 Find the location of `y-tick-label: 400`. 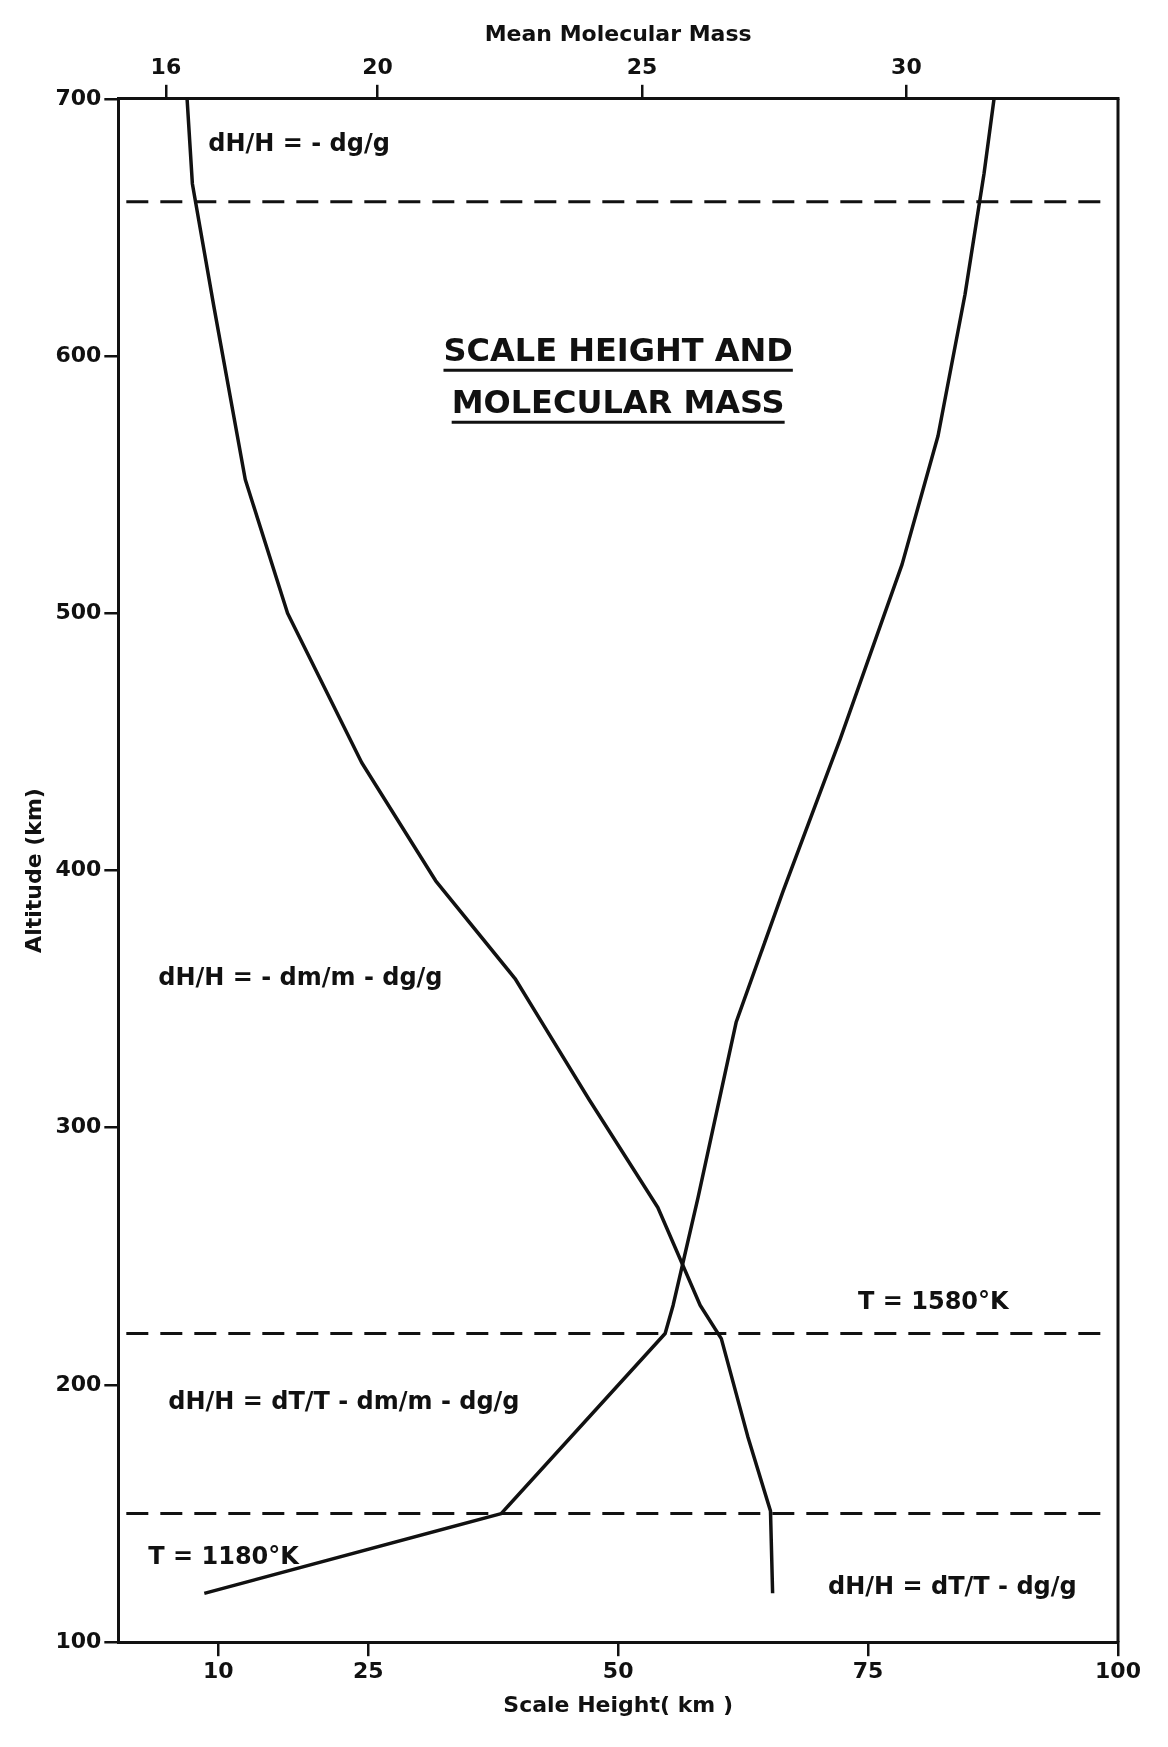

y-tick-label: 400 is located at coordinates (78, 869).